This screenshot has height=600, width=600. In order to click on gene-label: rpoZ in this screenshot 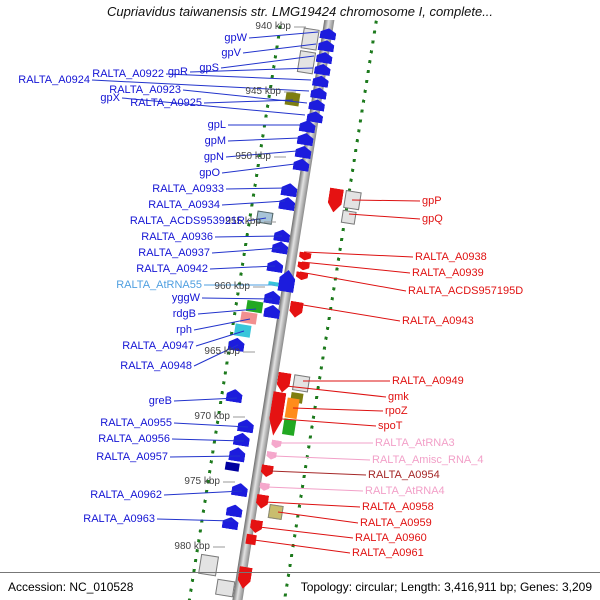, I will do `click(396, 411)`.